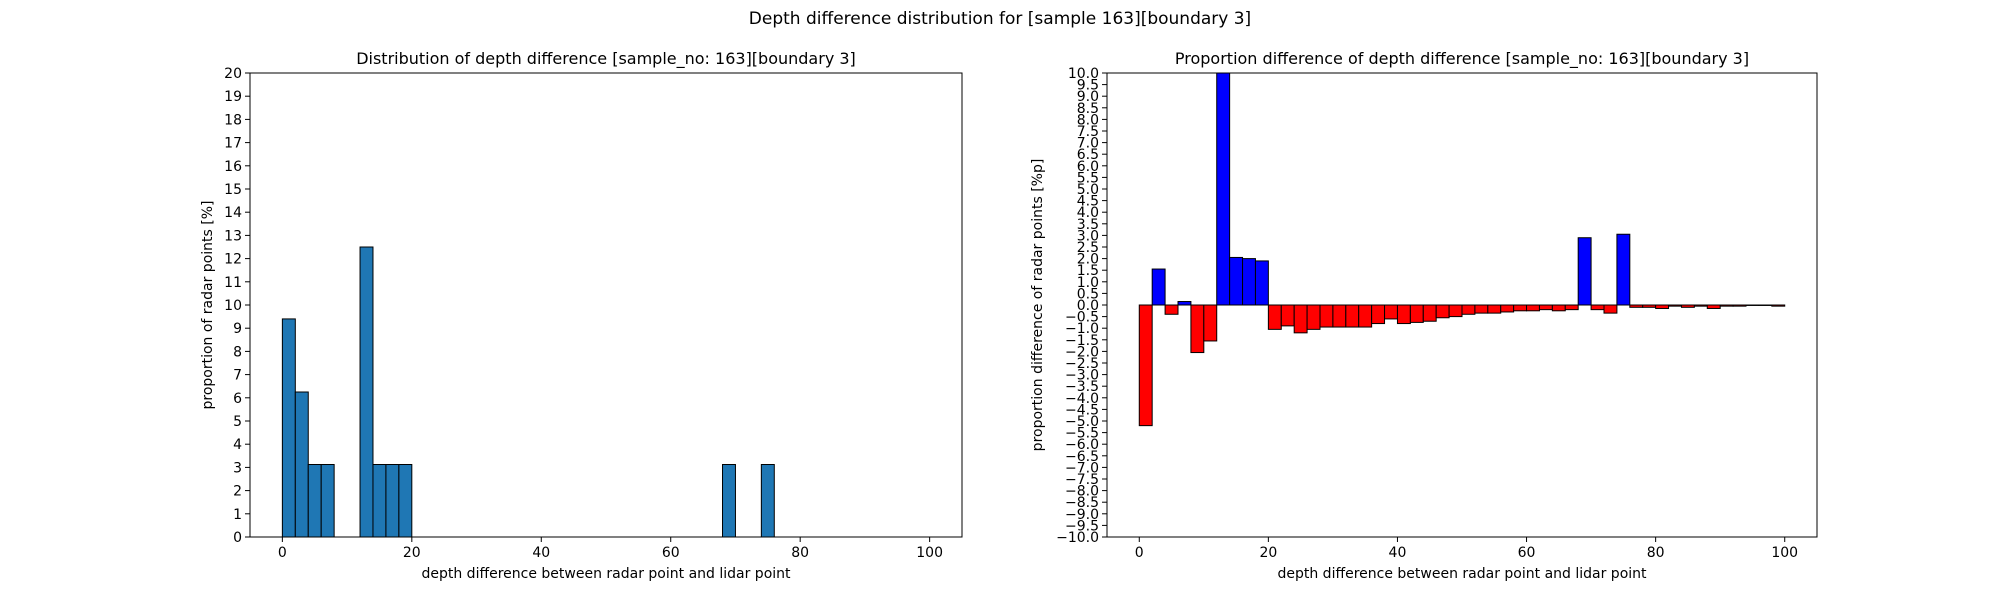 This screenshot has height=600, width=2000. Describe the element at coordinates (237, 329) in the screenshot. I see `histogram-y-tick-label: 9` at that location.